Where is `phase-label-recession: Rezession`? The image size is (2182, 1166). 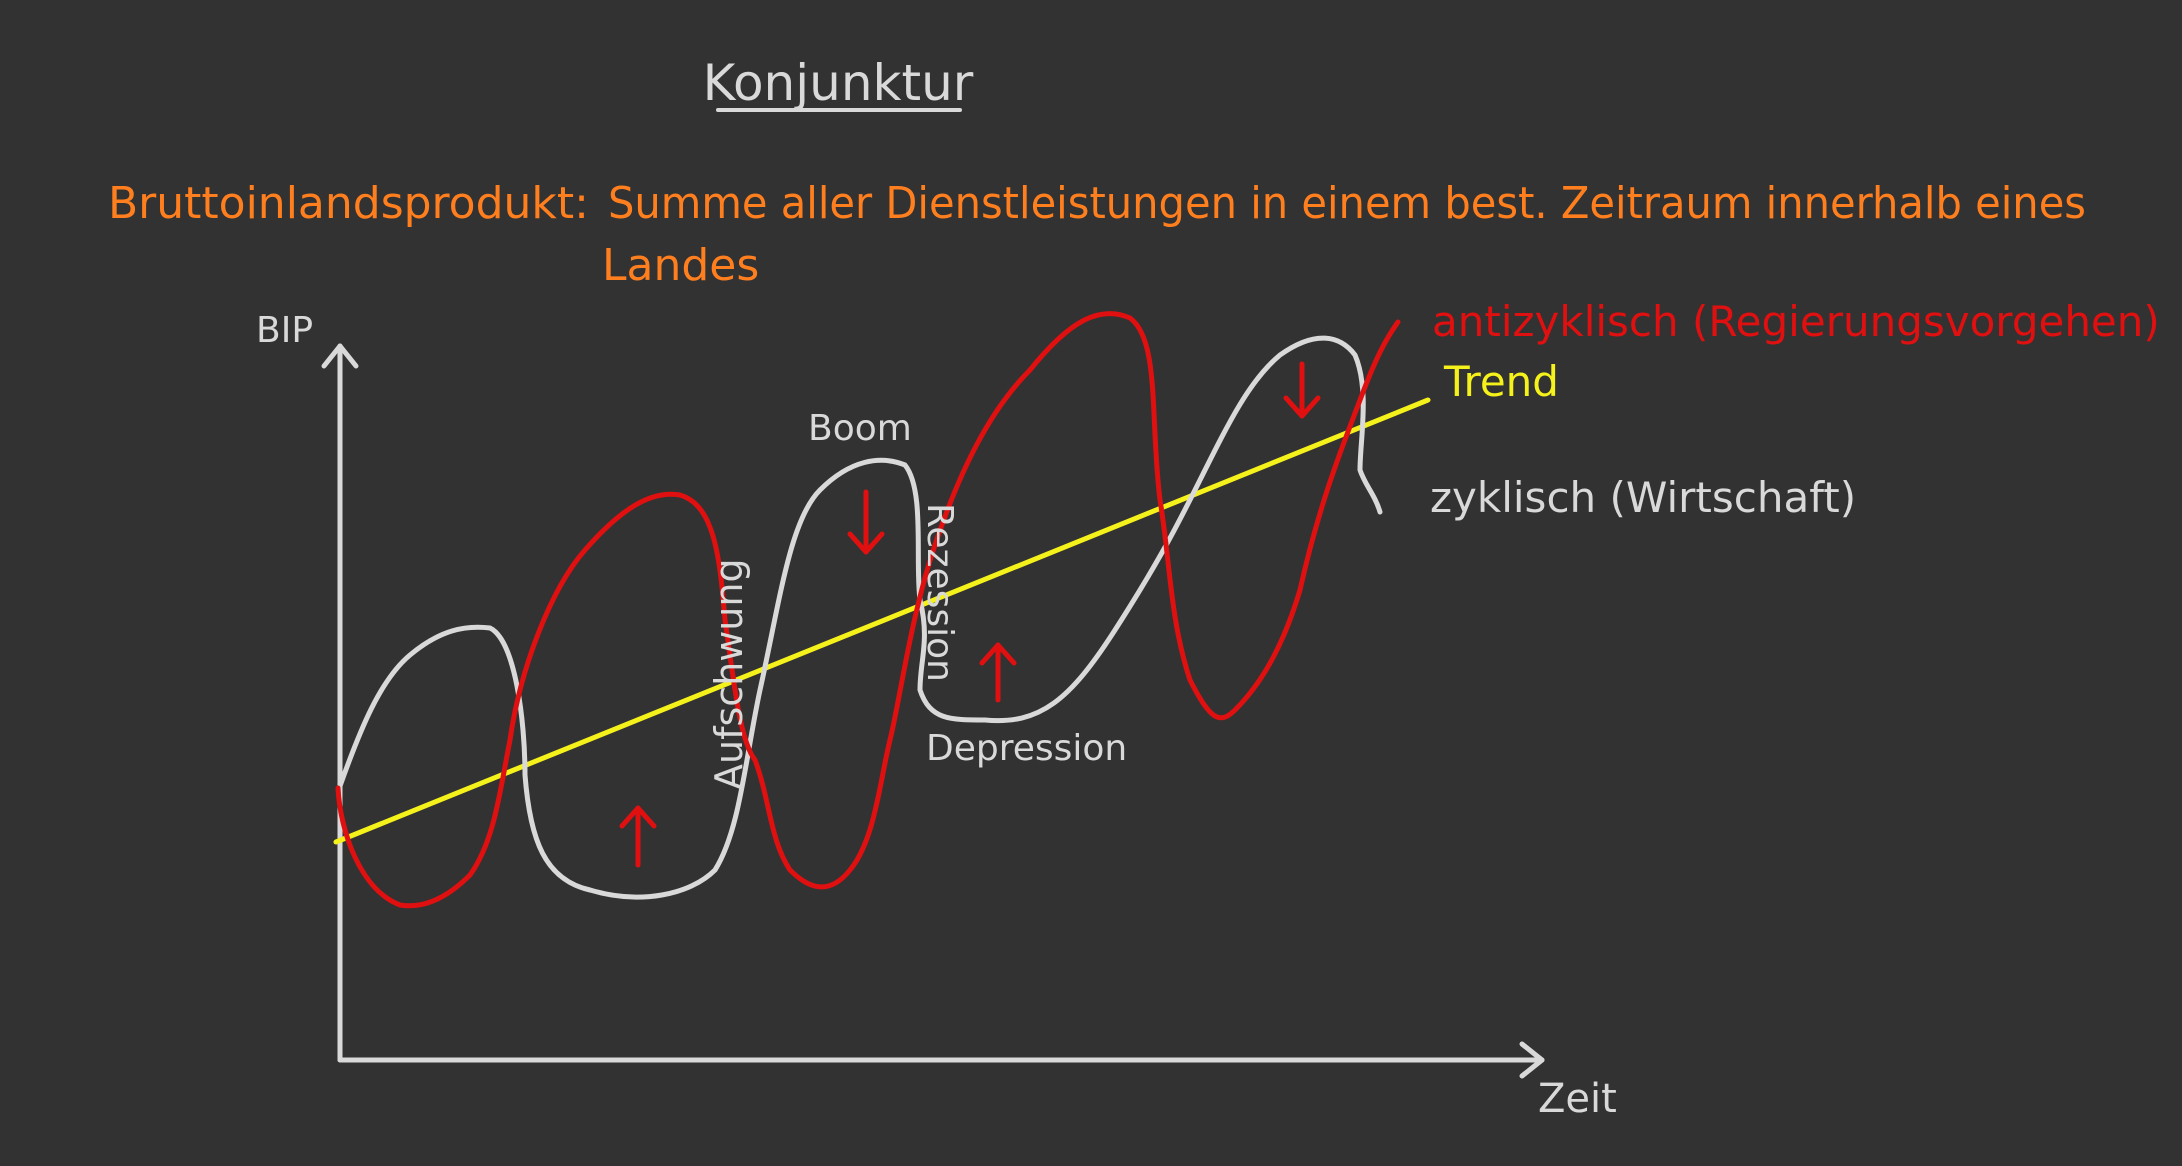 phase-label-recession: Rezession is located at coordinates (939, 592).